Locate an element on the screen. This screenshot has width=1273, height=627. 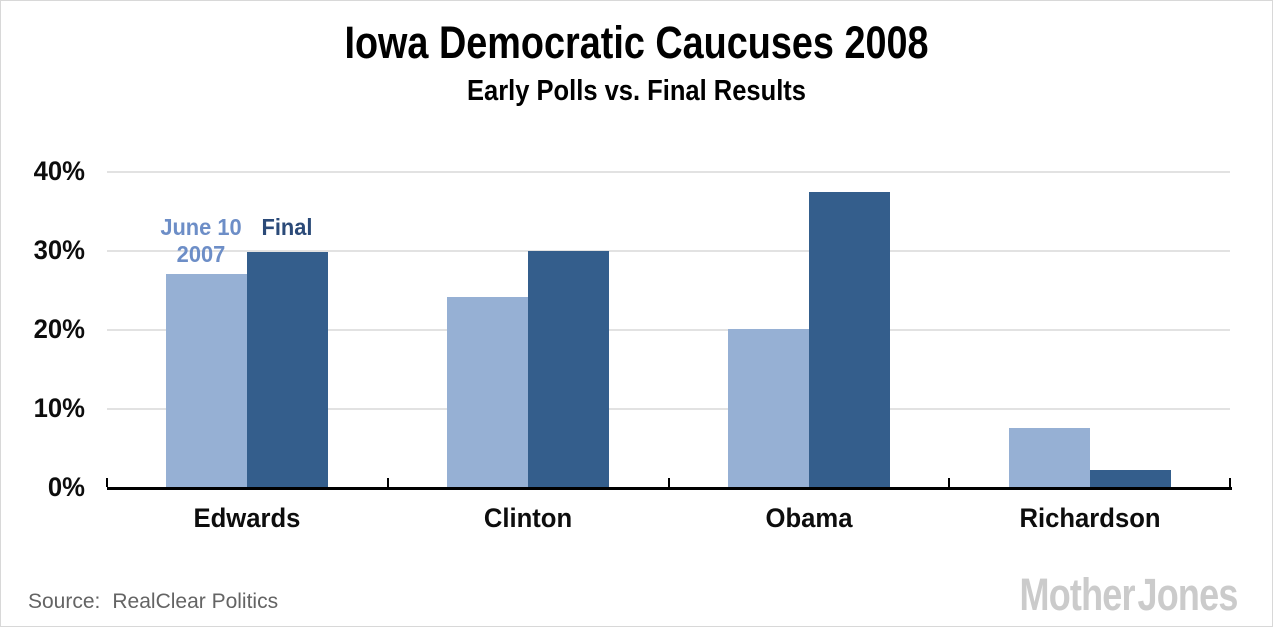
motherjones-logo: Mother Jones is located at coordinates (1129, 594).